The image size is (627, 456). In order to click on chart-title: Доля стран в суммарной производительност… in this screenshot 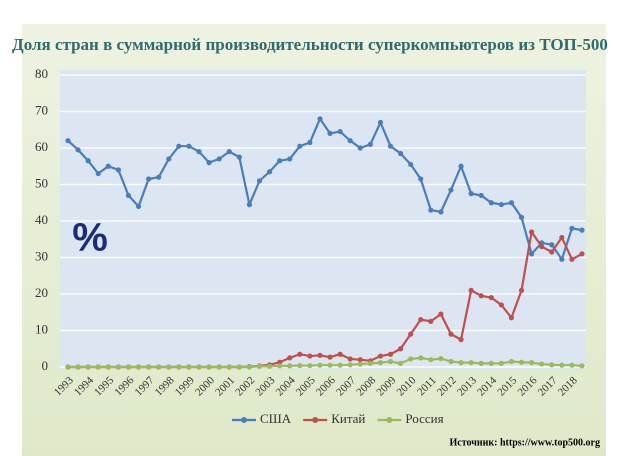, I will do `click(310, 44)`.